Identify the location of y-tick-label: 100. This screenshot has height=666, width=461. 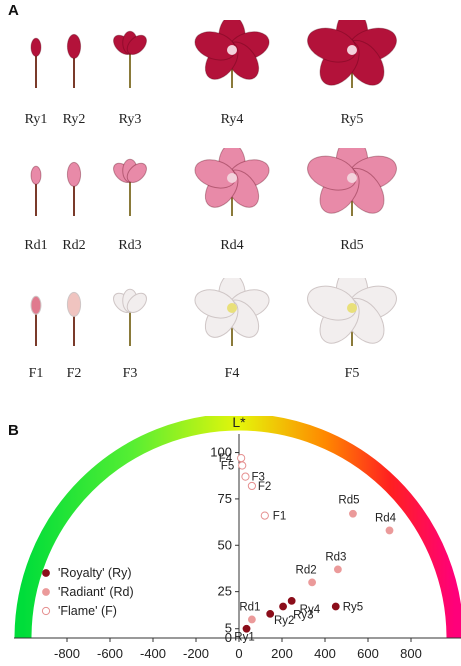
(221, 452).